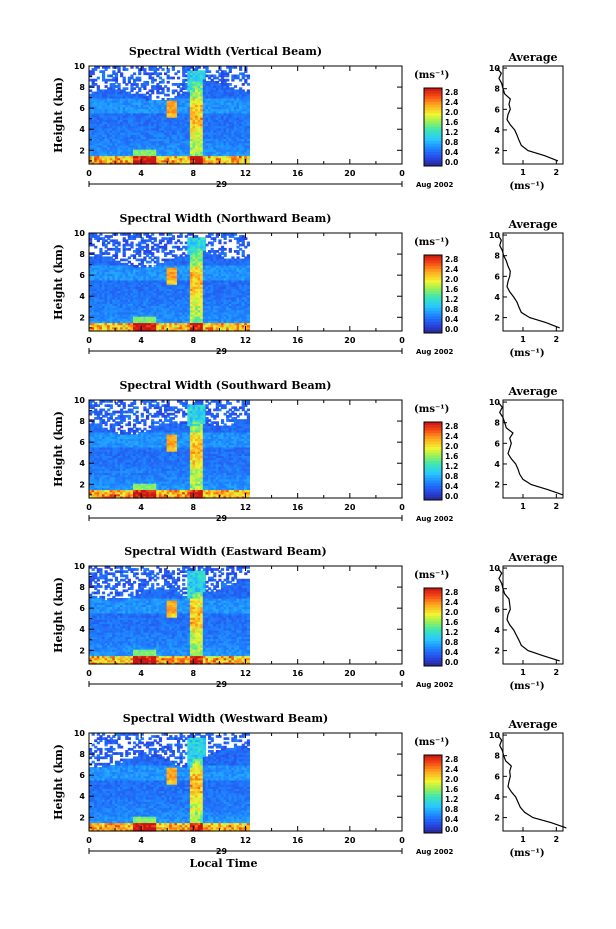  I want to click on x-tick-label: 0, so click(89, 173).